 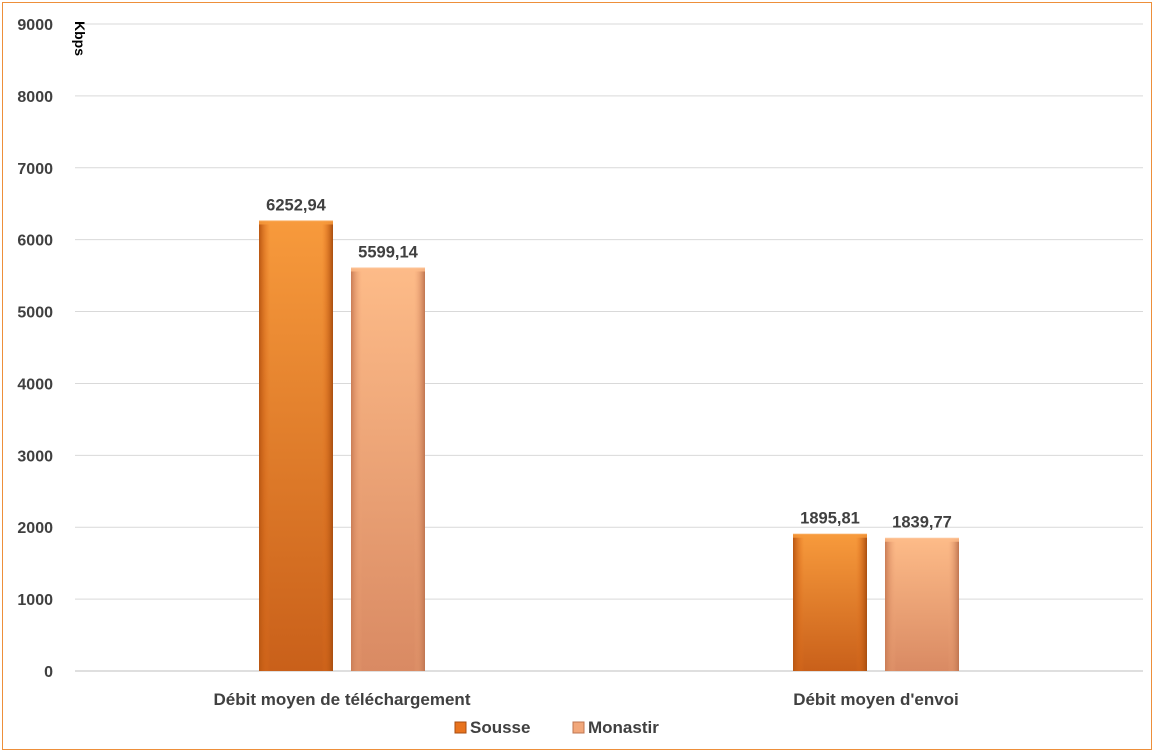 I want to click on y-axis-label: Kbps, so click(x=80, y=38).